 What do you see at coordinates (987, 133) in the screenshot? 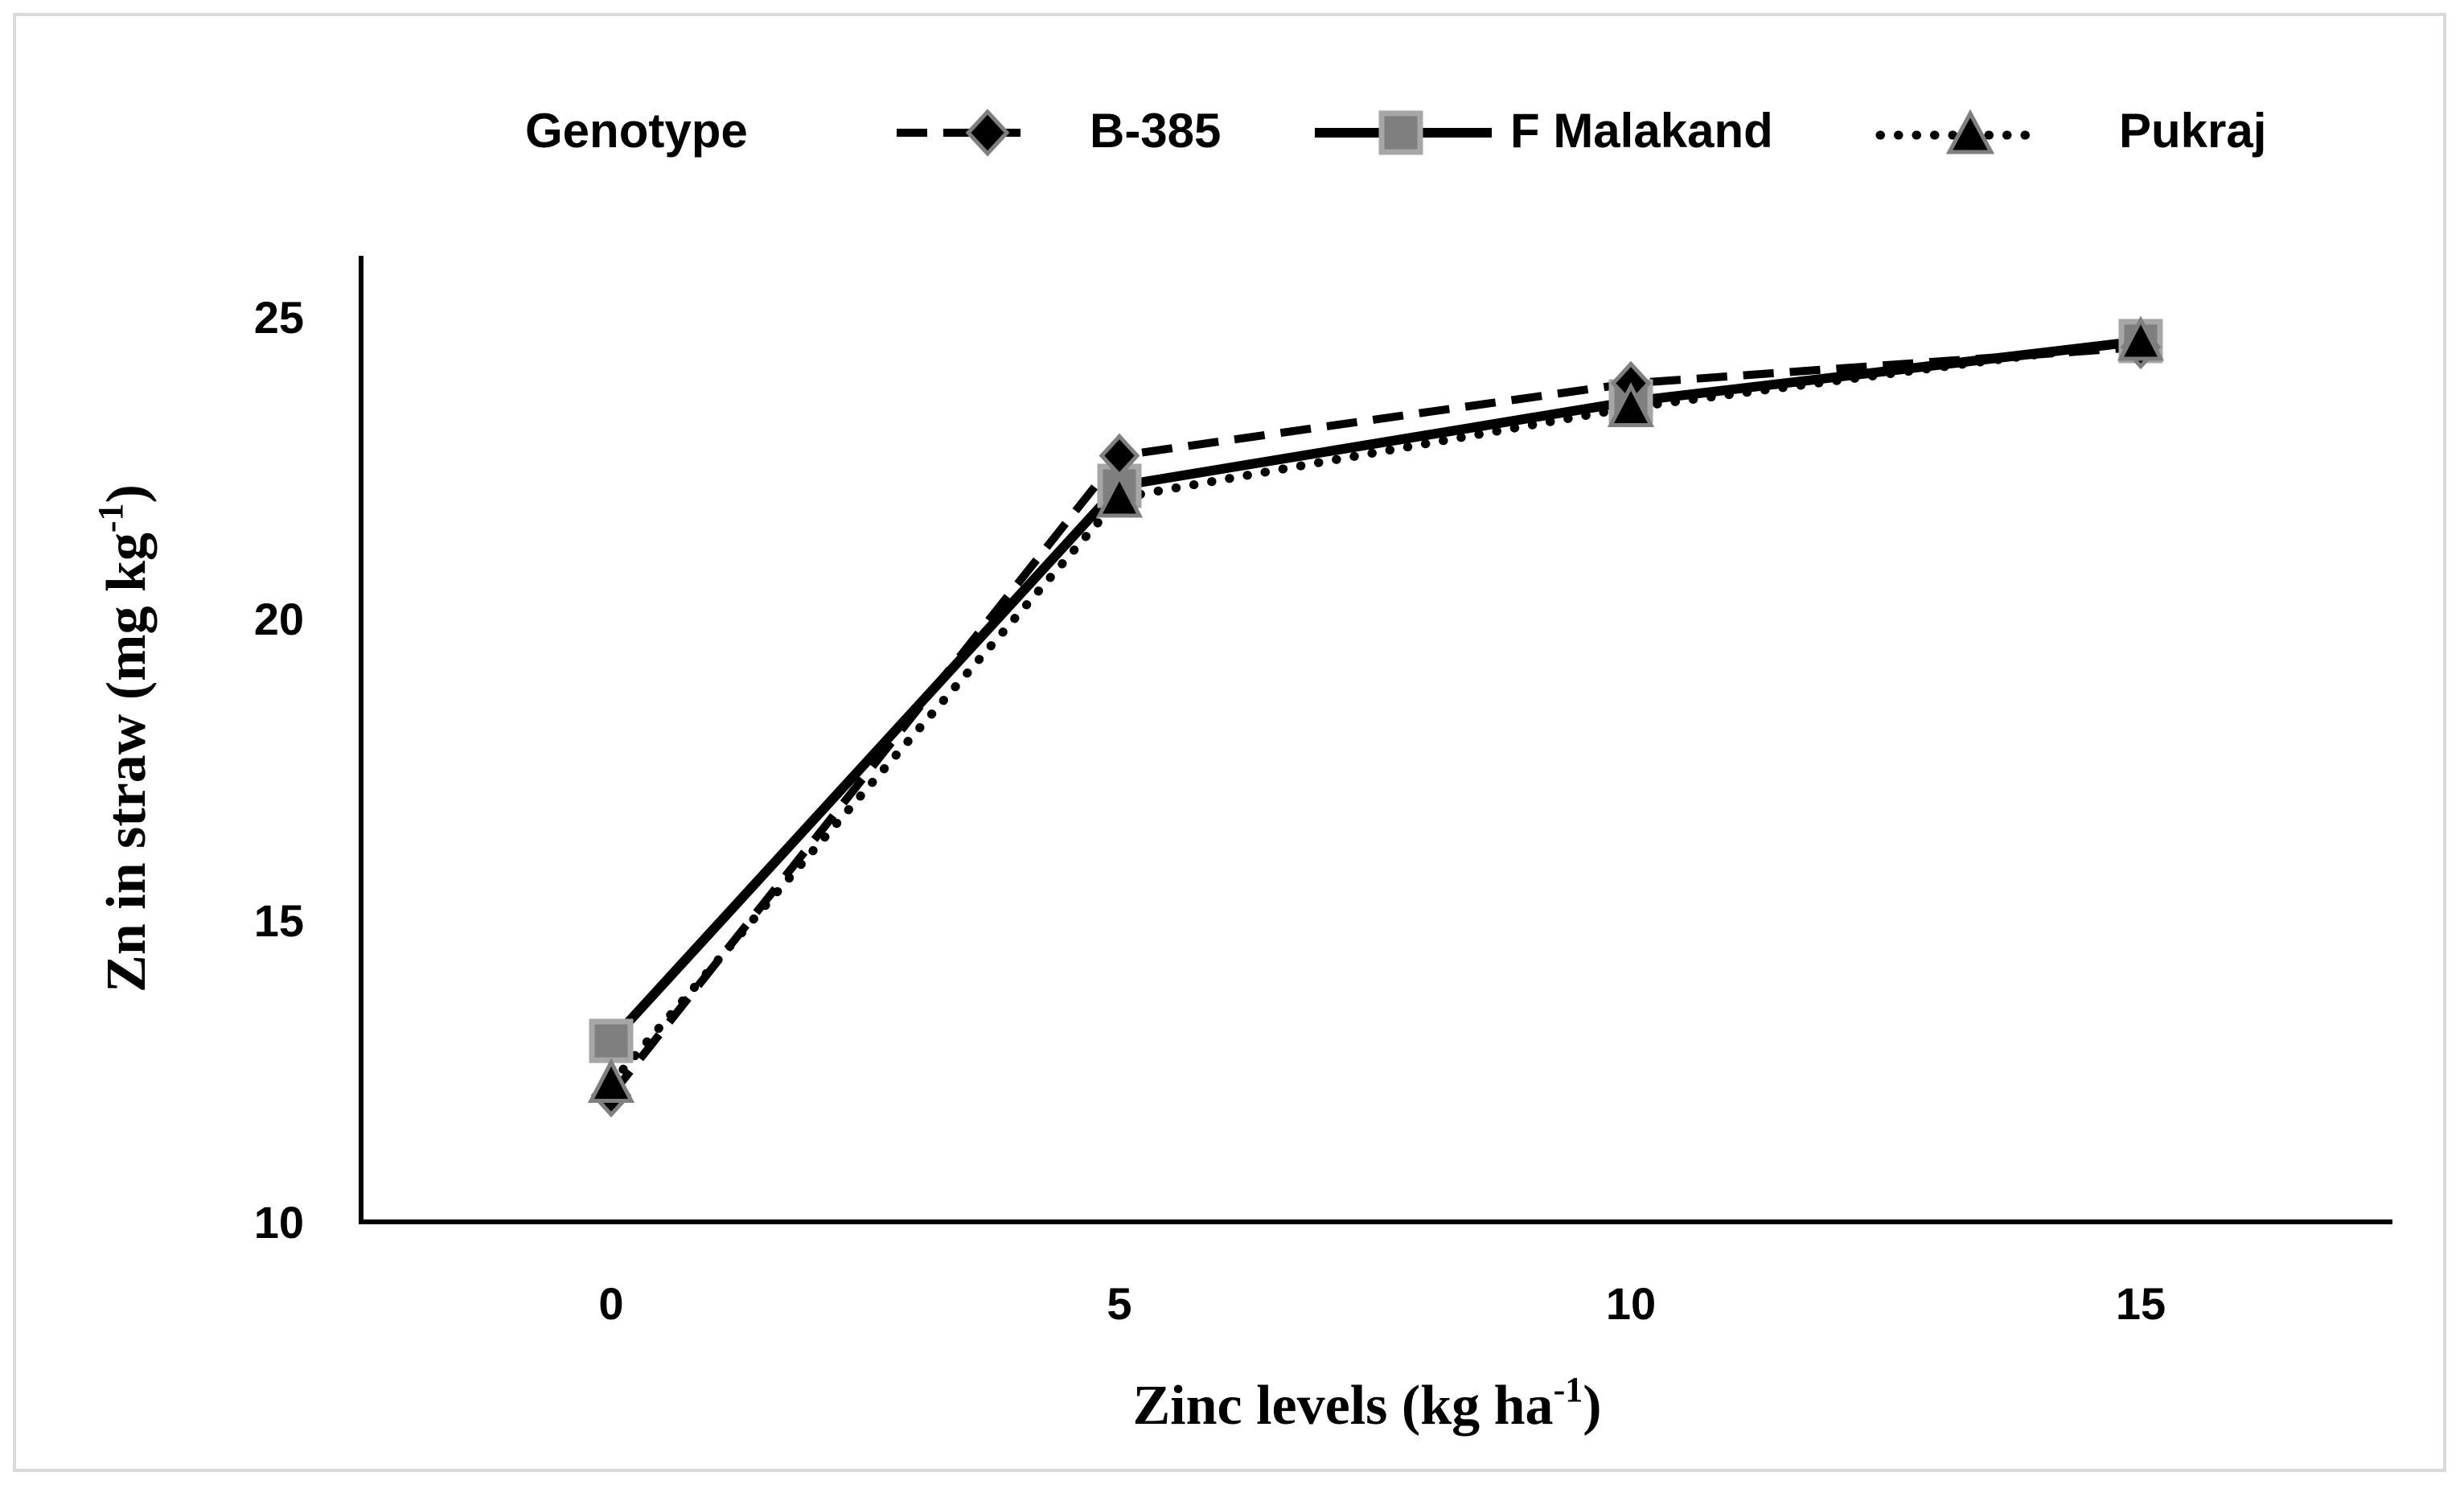
I see `legend-marker-b385` at bounding box center [987, 133].